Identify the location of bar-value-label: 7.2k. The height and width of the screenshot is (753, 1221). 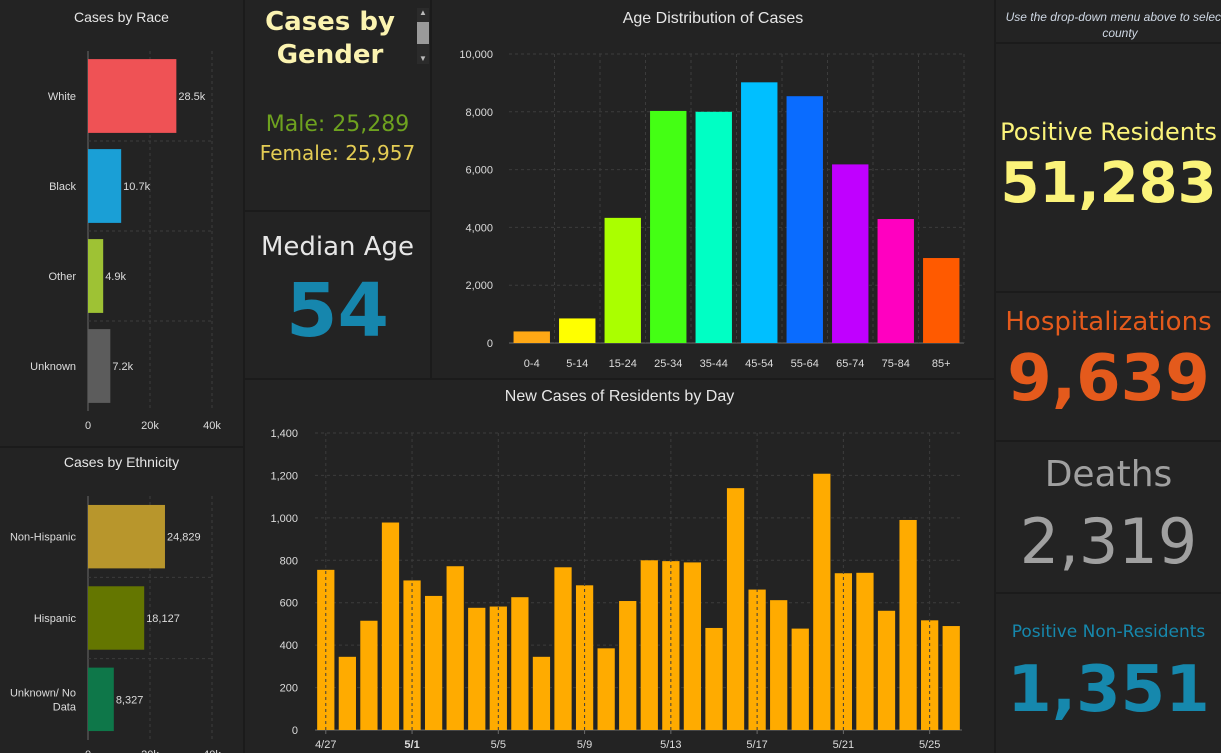
(122, 367).